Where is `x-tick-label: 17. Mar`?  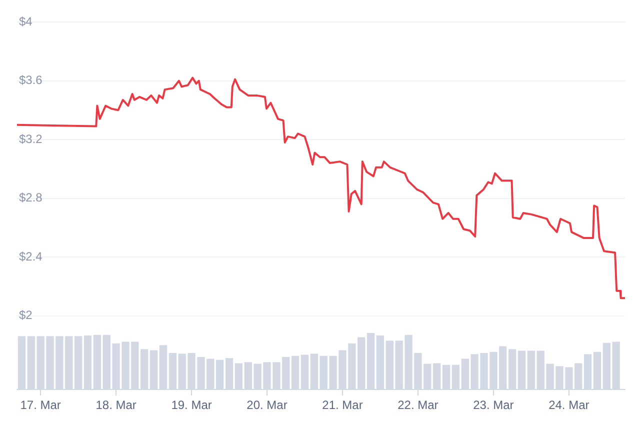
x-tick-label: 17. Mar is located at coordinates (40, 405).